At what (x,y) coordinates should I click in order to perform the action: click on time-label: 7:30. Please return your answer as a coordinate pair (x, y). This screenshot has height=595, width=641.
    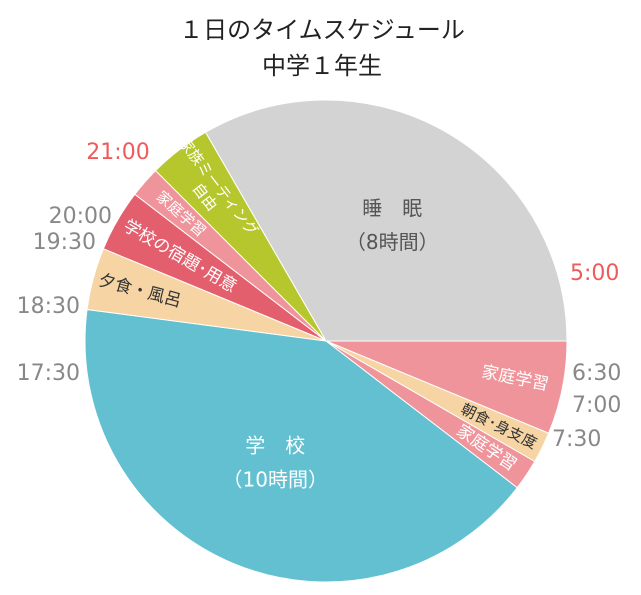
    Looking at the image, I should click on (576, 439).